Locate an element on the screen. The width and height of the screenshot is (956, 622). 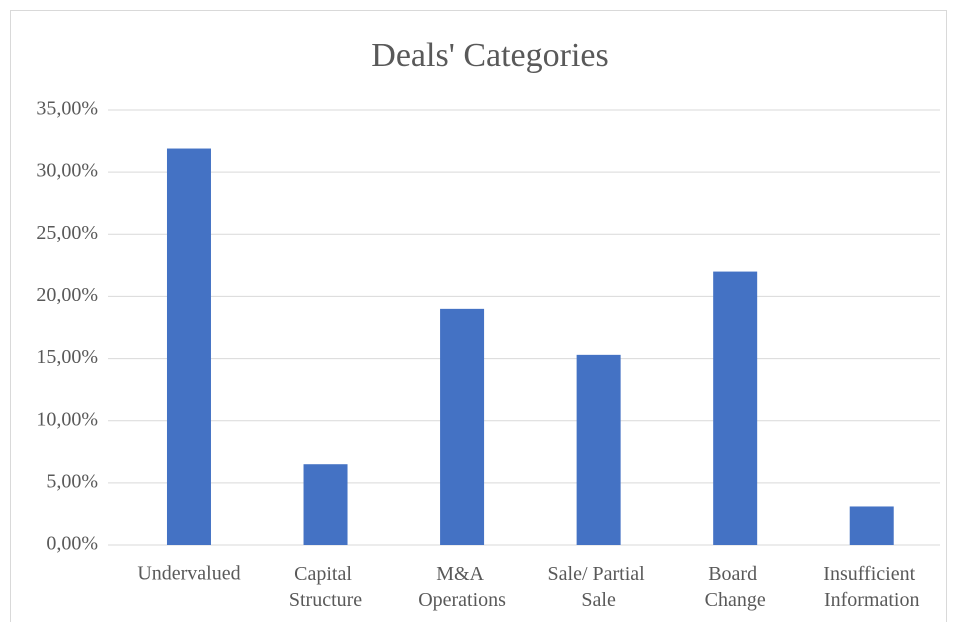
y-tick-label: 15,00% is located at coordinates (67, 357).